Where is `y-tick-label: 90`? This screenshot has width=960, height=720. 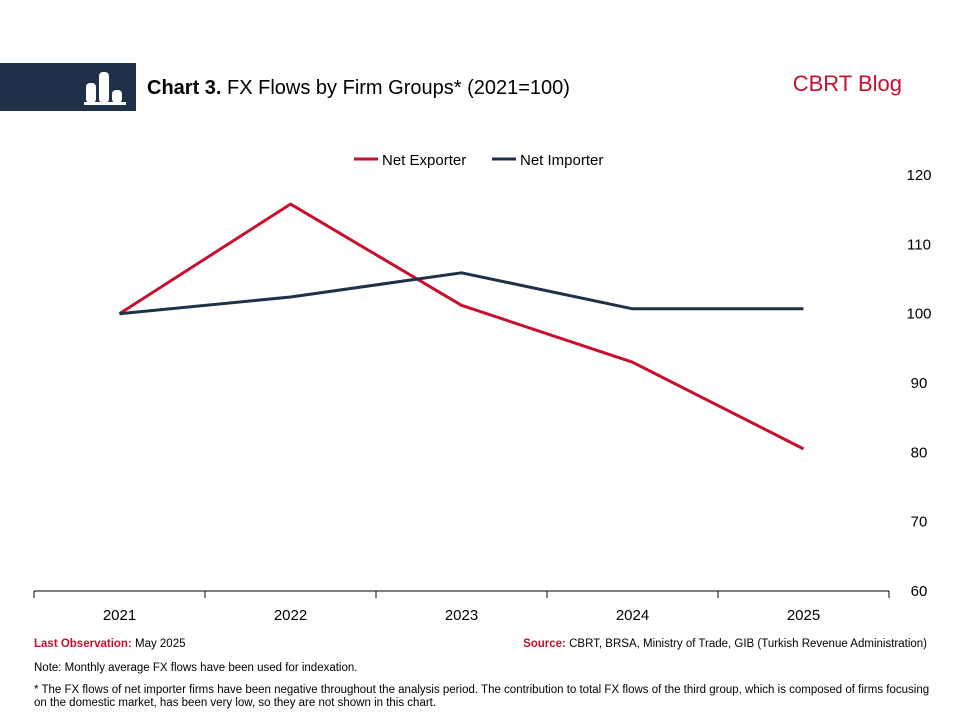
y-tick-label: 90 is located at coordinates (919, 383).